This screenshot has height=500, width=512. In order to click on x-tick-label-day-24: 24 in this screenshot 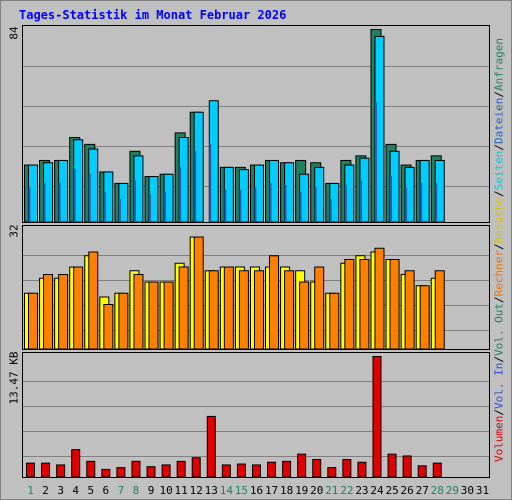, I will do `click(377, 490)`.